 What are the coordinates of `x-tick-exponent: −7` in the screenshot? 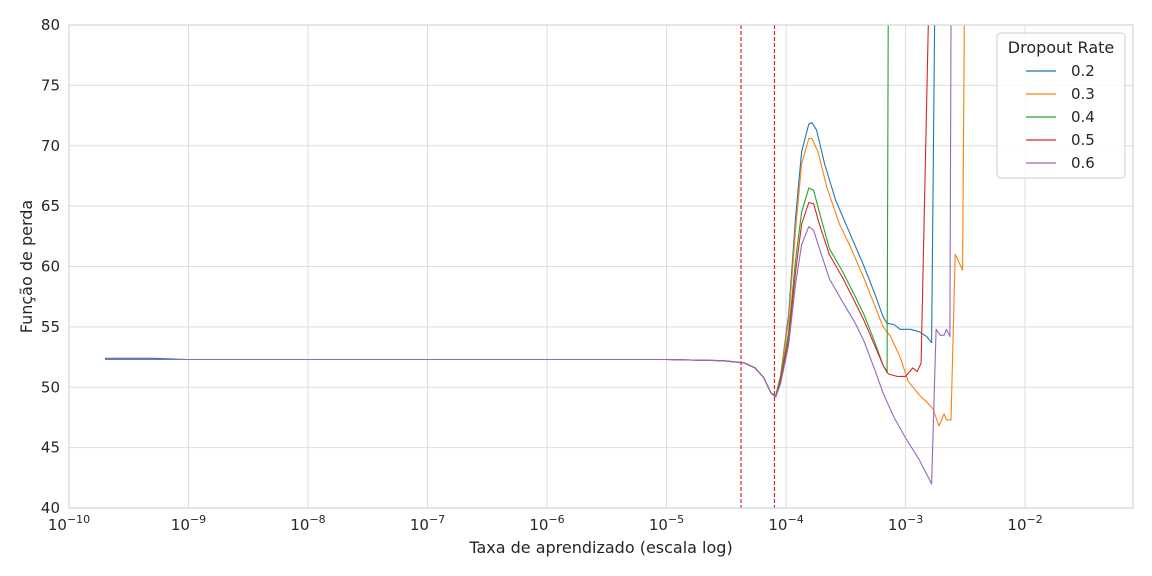 It's located at (437, 519).